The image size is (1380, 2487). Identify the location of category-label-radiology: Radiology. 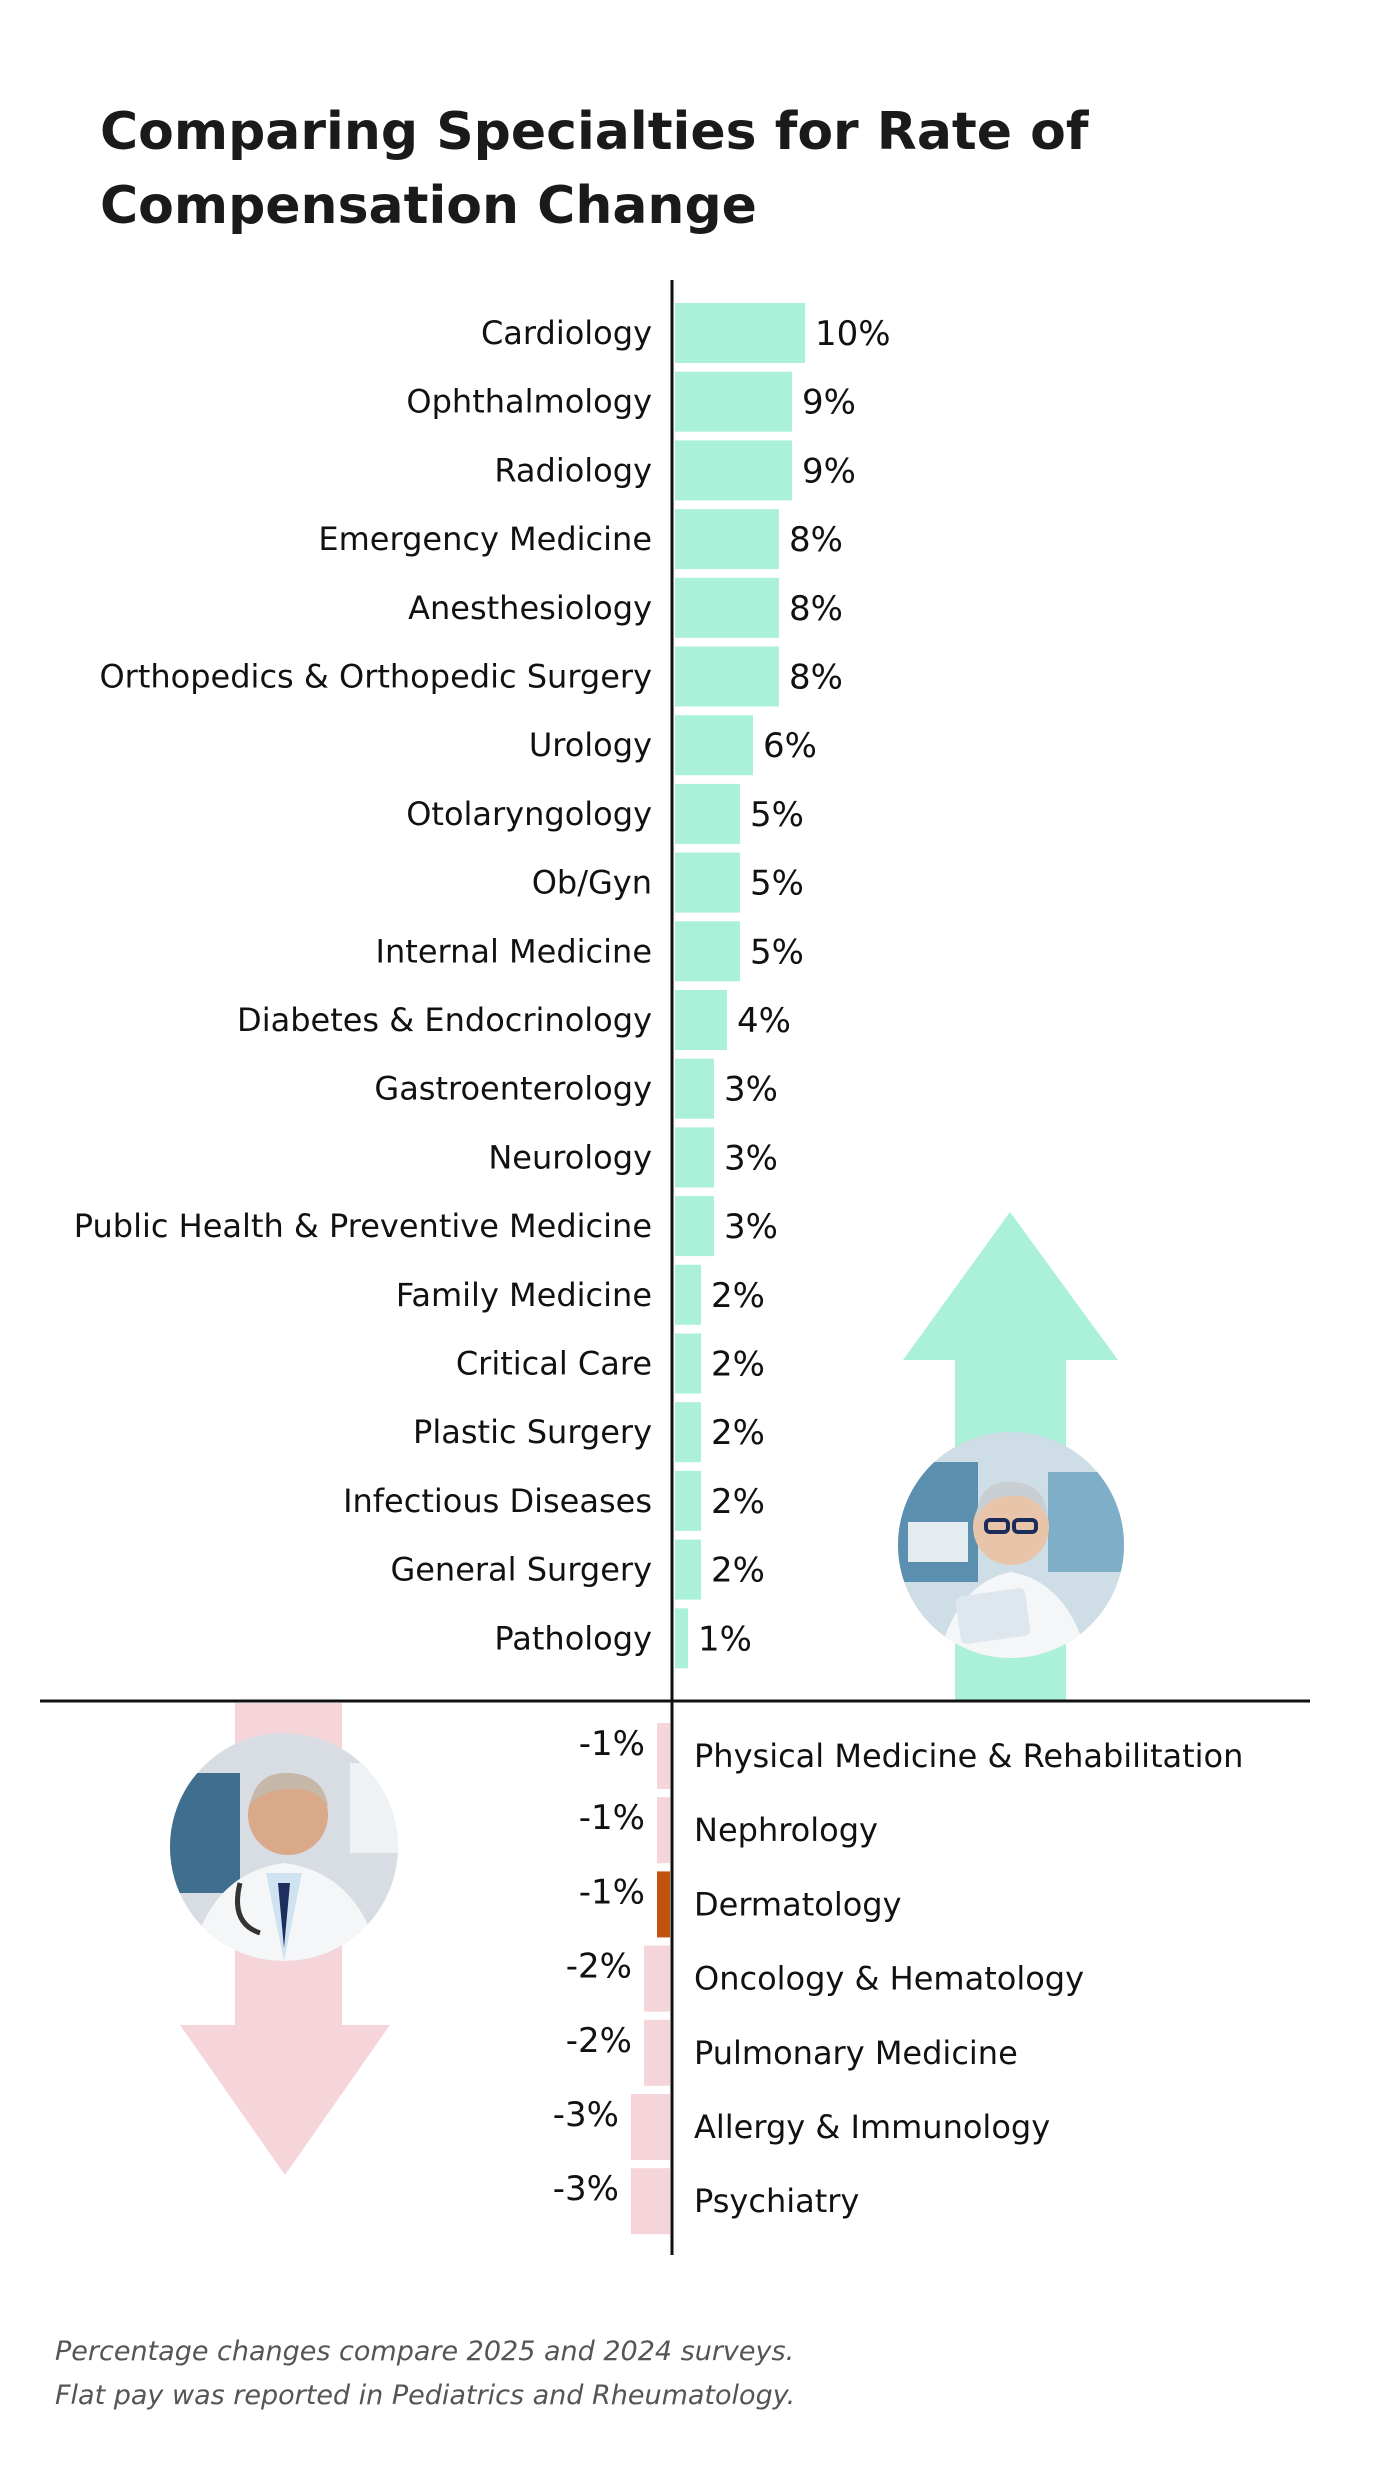
(573, 470).